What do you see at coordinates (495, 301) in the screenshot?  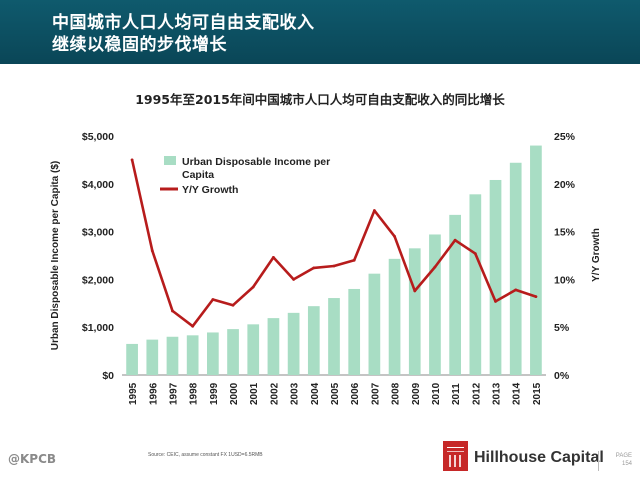 I see `growth-point-2013` at bounding box center [495, 301].